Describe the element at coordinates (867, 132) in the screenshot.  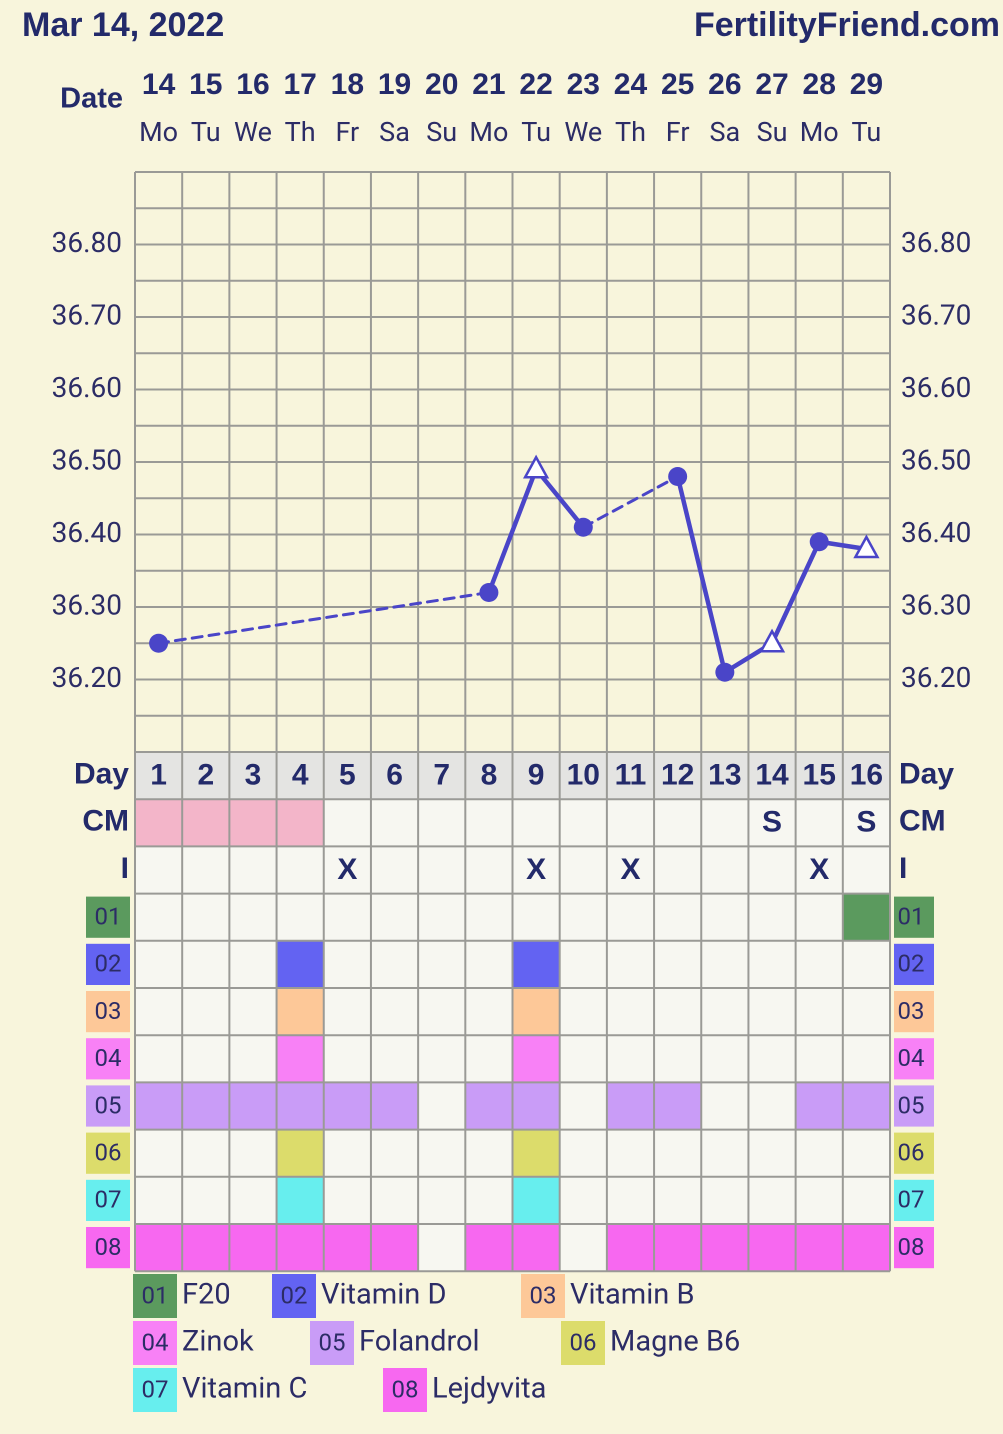
I see `weekday-label: Tu` at that location.